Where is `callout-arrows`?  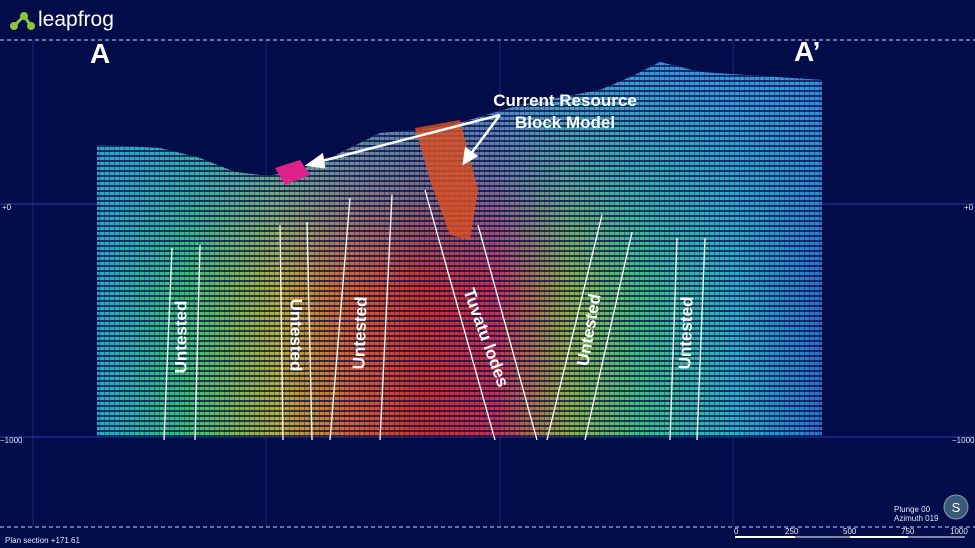
callout-arrows is located at coordinates (402, 141).